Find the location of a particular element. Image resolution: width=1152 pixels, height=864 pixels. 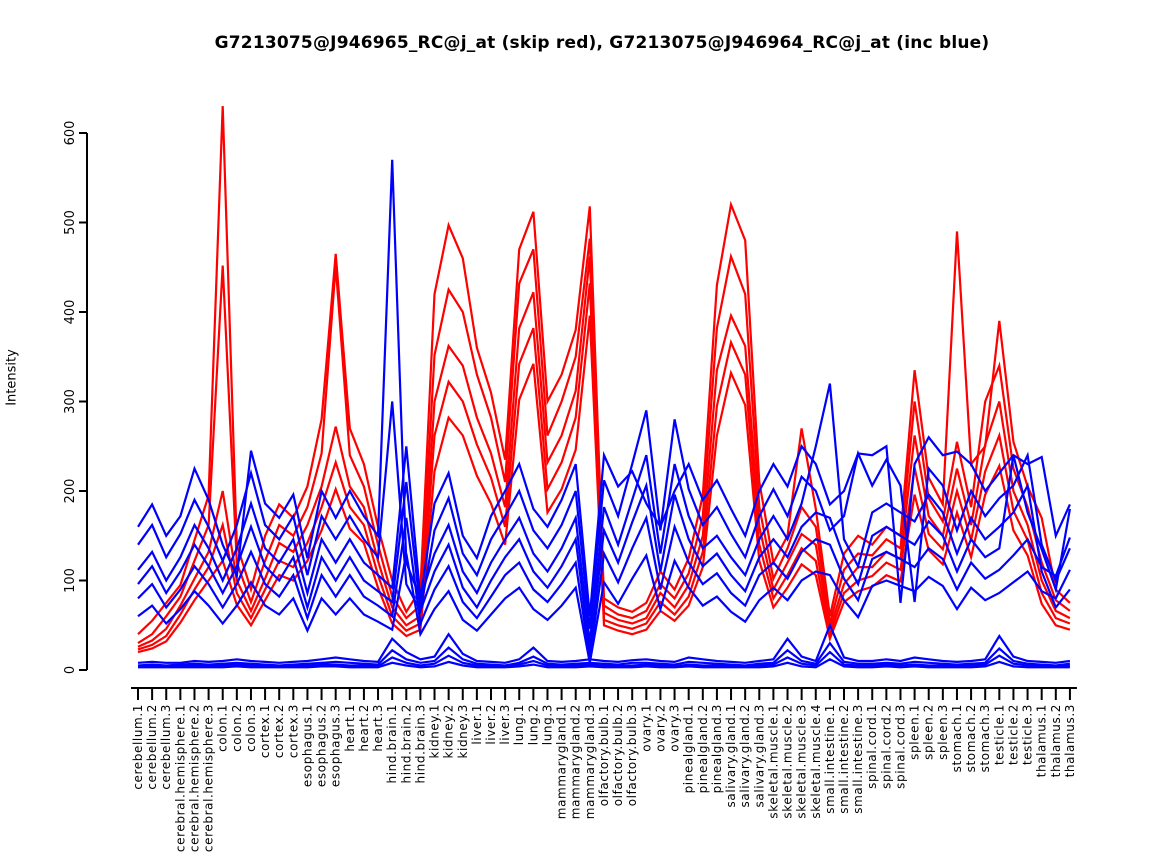

x-tick-label: colon.1 is located at coordinates (223, 728).